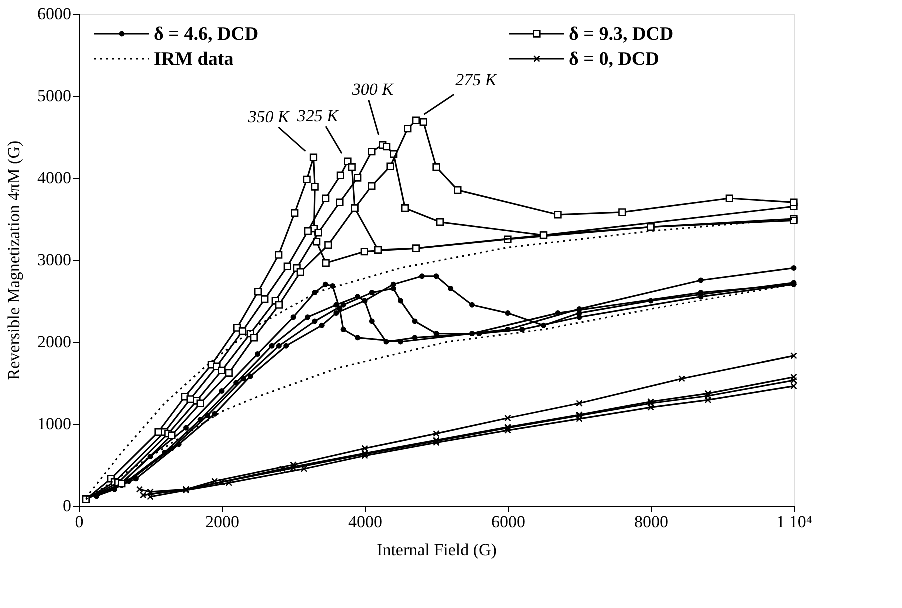  I want to click on x-tick-label: 8000, so click(651, 522).